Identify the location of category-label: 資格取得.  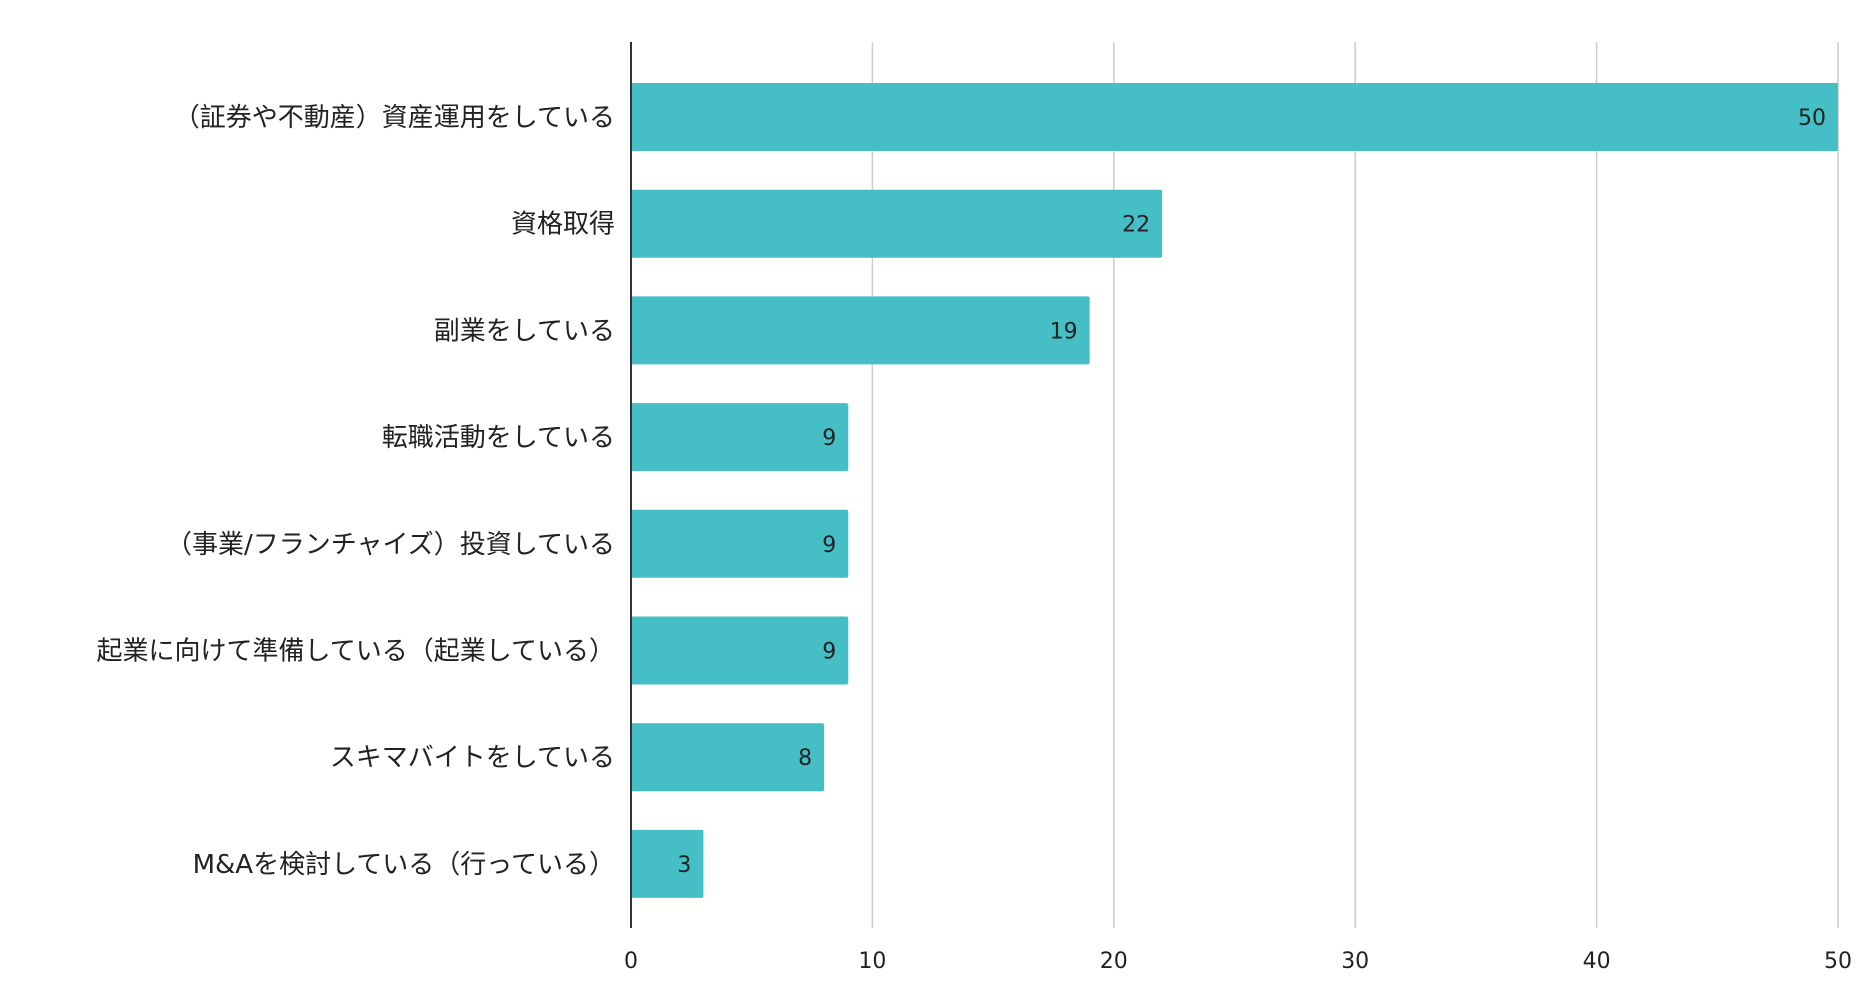
(563, 225).